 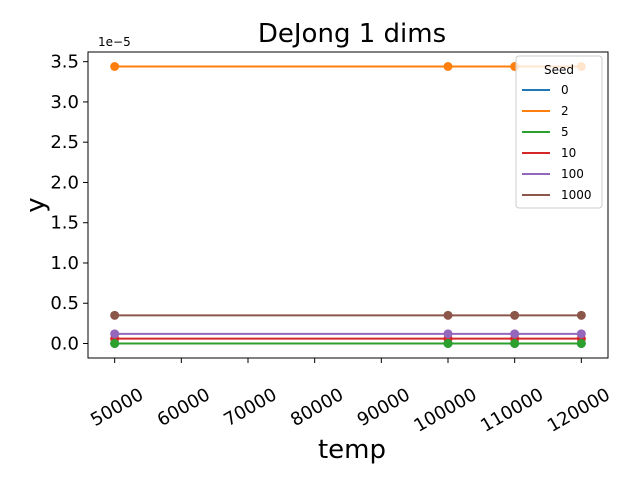 What do you see at coordinates (64, 142) in the screenshot?
I see `y-tick-label: 2.5` at bounding box center [64, 142].